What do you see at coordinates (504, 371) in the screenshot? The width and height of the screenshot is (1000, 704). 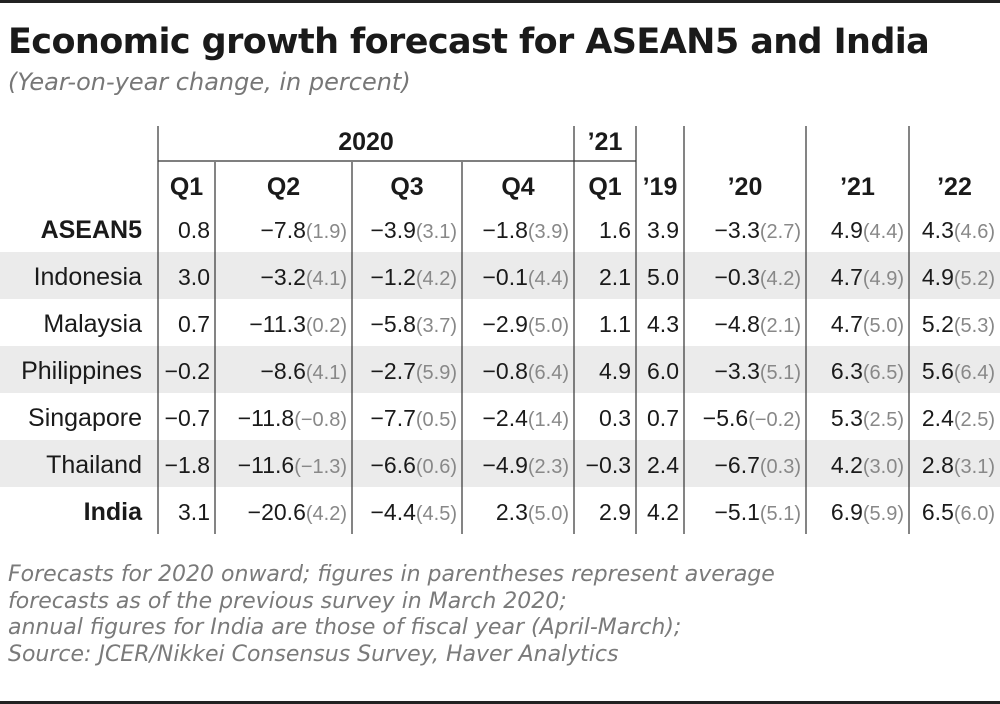 I see `cell-value: −0.8` at bounding box center [504, 371].